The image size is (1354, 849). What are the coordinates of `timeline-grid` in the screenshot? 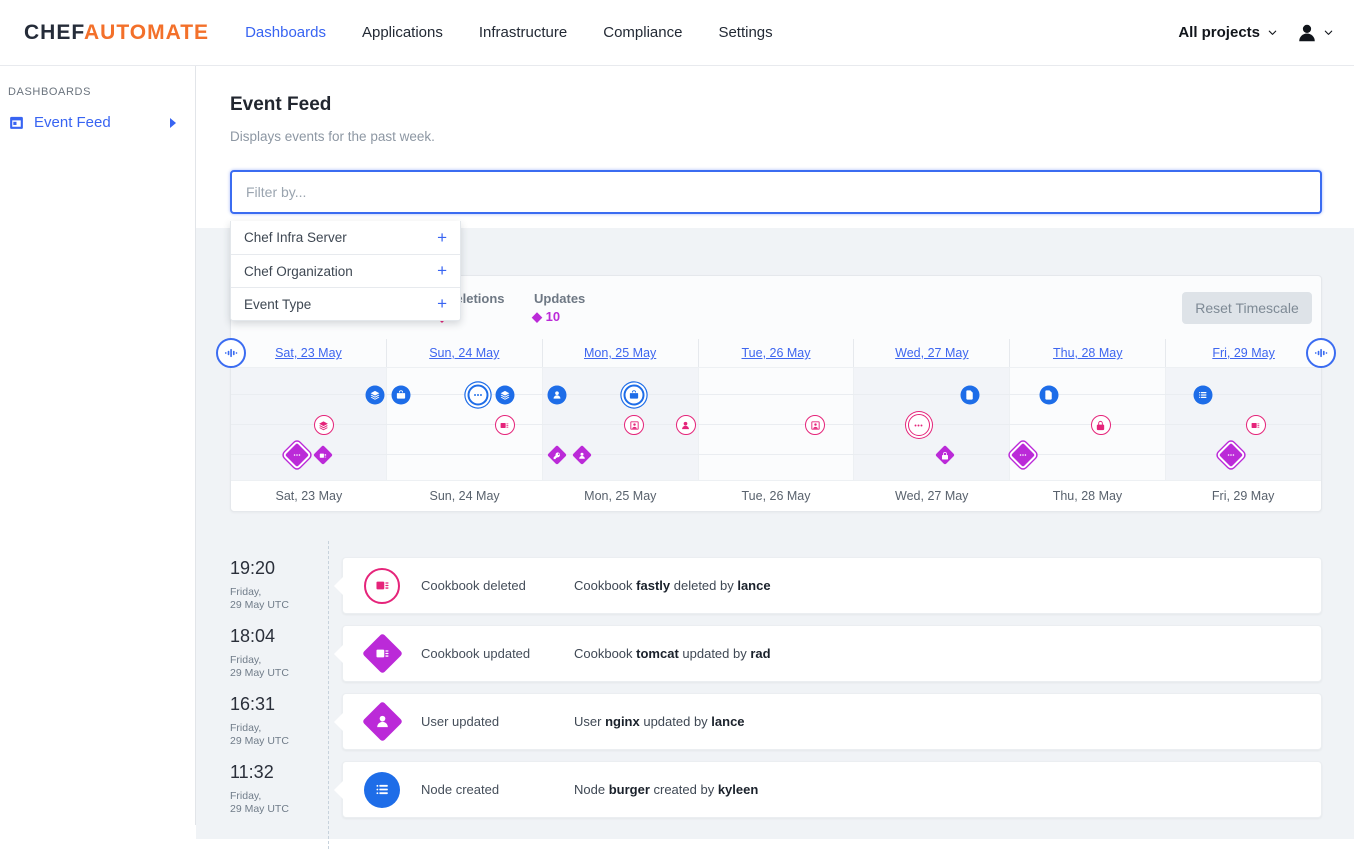 It's located at (776, 424).